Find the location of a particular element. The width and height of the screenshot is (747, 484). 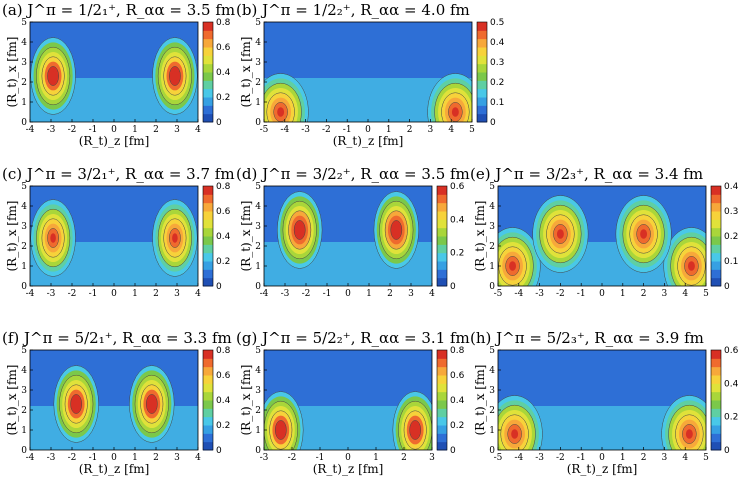

panel-title: (c) J^π = 3/2₁⁺, R_αα = 3.7 fm is located at coordinates (118, 174).